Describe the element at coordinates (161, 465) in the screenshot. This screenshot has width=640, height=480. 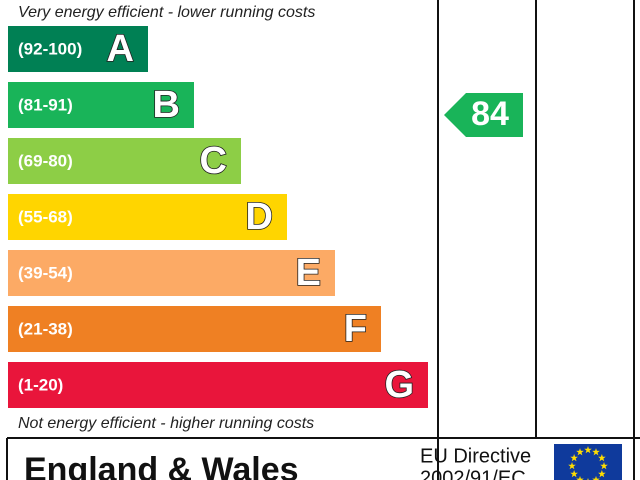
I see `region: England & Wales` at that location.